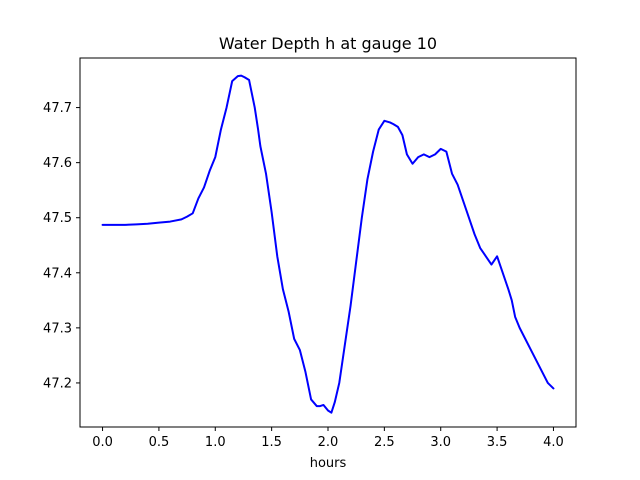 The height and width of the screenshot is (480, 640). I want to click on x-axis-label: hours, so click(328, 463).